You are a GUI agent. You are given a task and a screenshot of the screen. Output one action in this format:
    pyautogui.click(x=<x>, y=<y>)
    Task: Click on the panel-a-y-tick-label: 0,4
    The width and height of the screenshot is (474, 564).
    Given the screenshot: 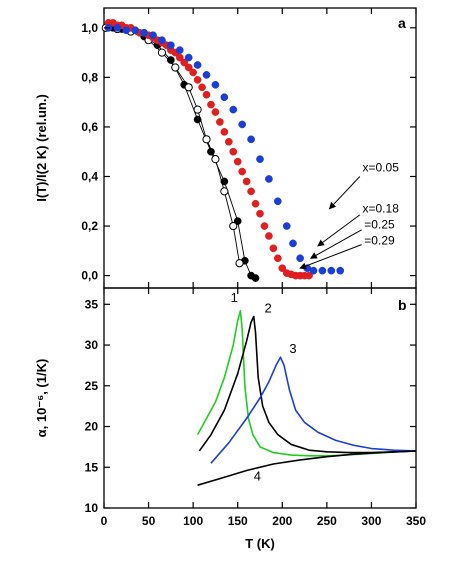 What is the action you would take?
    pyautogui.click(x=89, y=176)
    